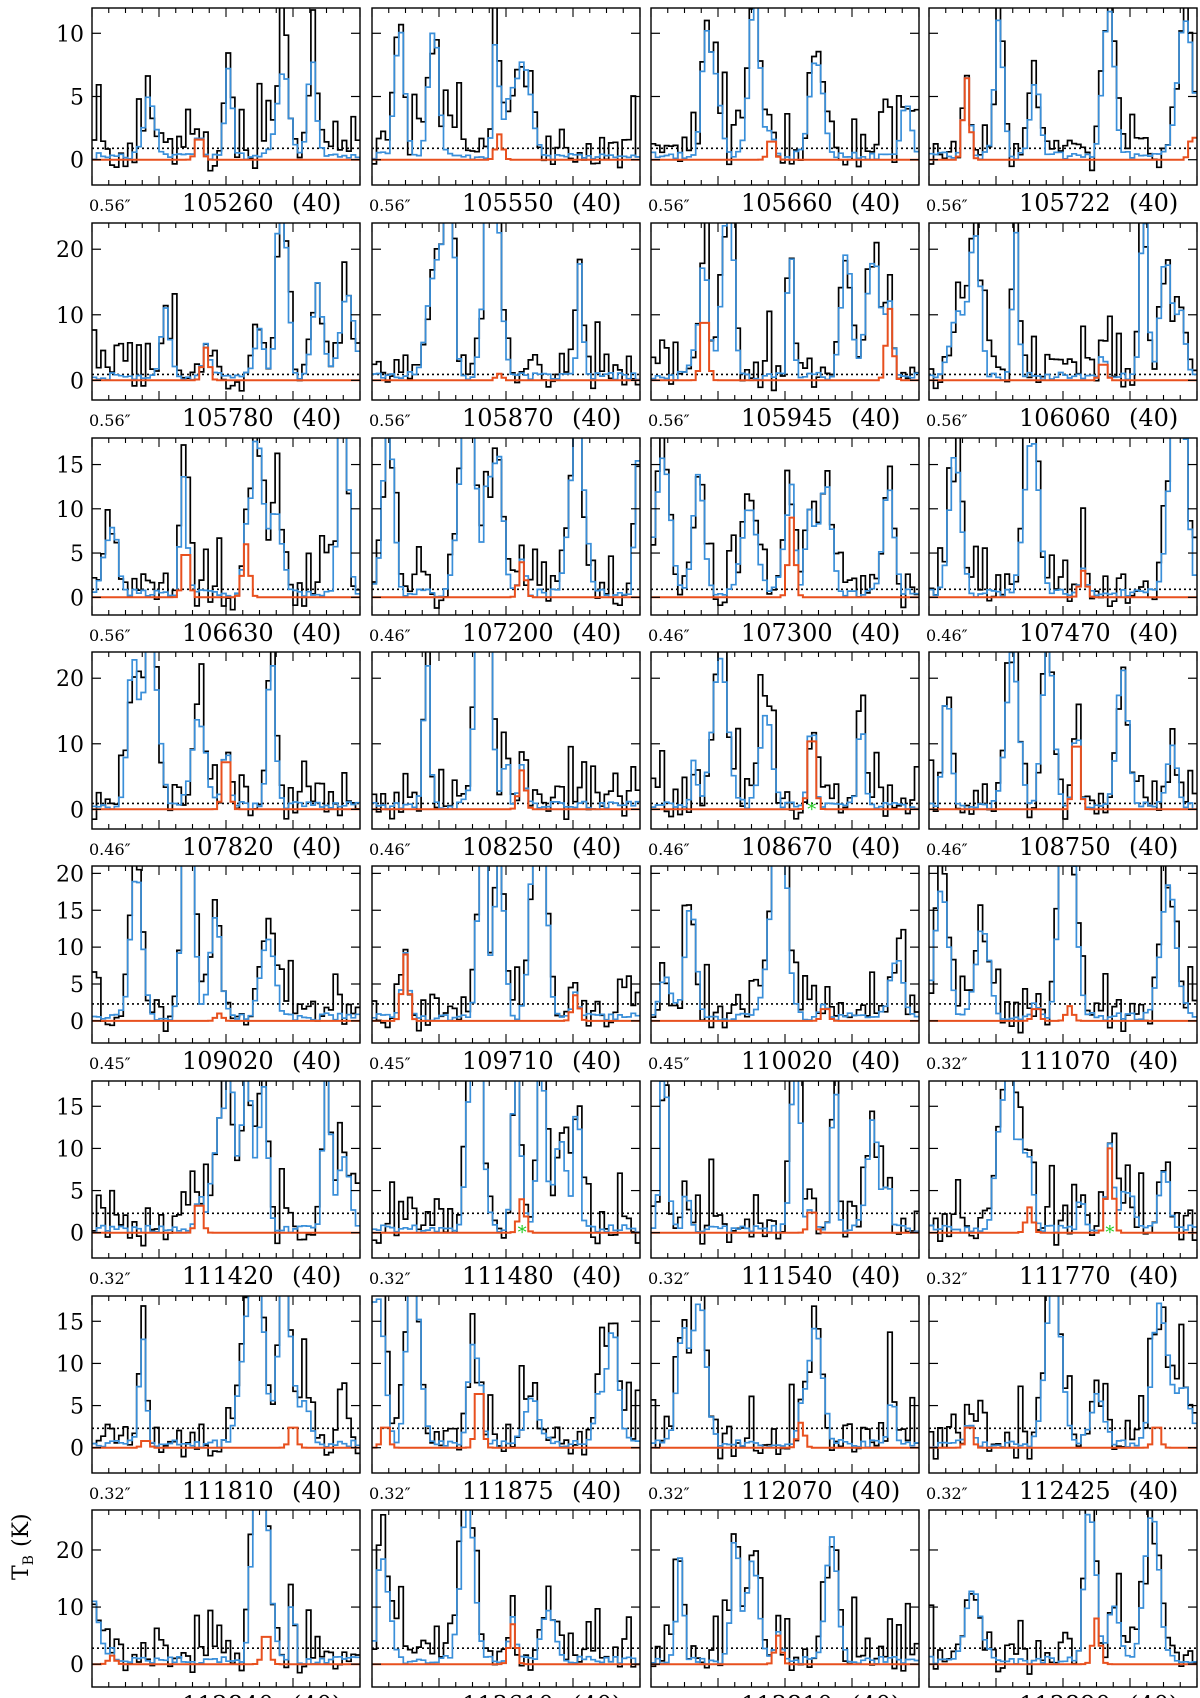 Image resolution: width=1200 pixels, height=1698 pixels. I want to click on y-axis-label-unit: (K), so click(21, 1530).